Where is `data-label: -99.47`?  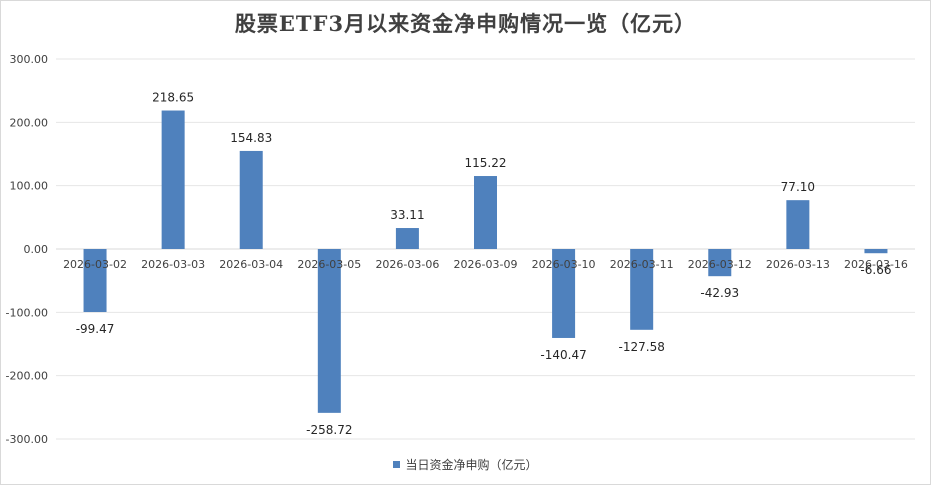
data-label: -99.47 is located at coordinates (95, 329).